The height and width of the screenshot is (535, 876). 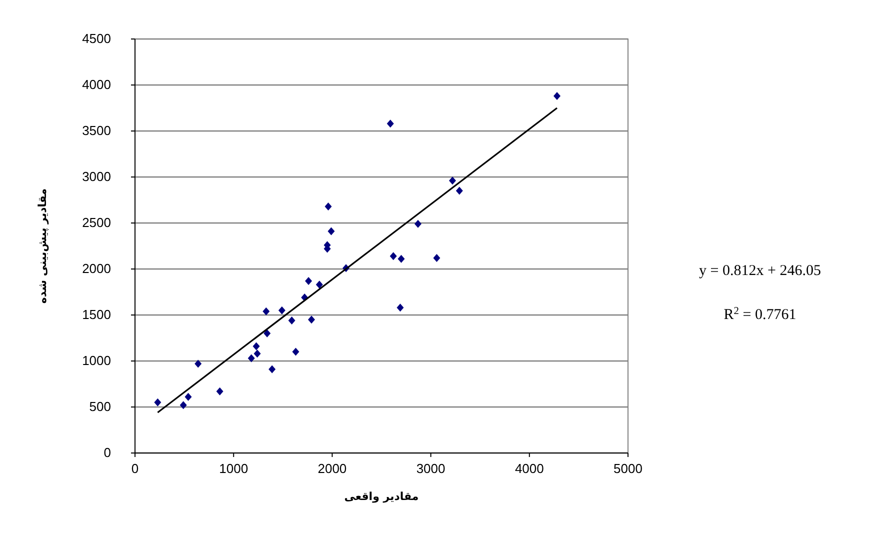 I want to click on y-tick-label: 1500, so click(x=96, y=314).